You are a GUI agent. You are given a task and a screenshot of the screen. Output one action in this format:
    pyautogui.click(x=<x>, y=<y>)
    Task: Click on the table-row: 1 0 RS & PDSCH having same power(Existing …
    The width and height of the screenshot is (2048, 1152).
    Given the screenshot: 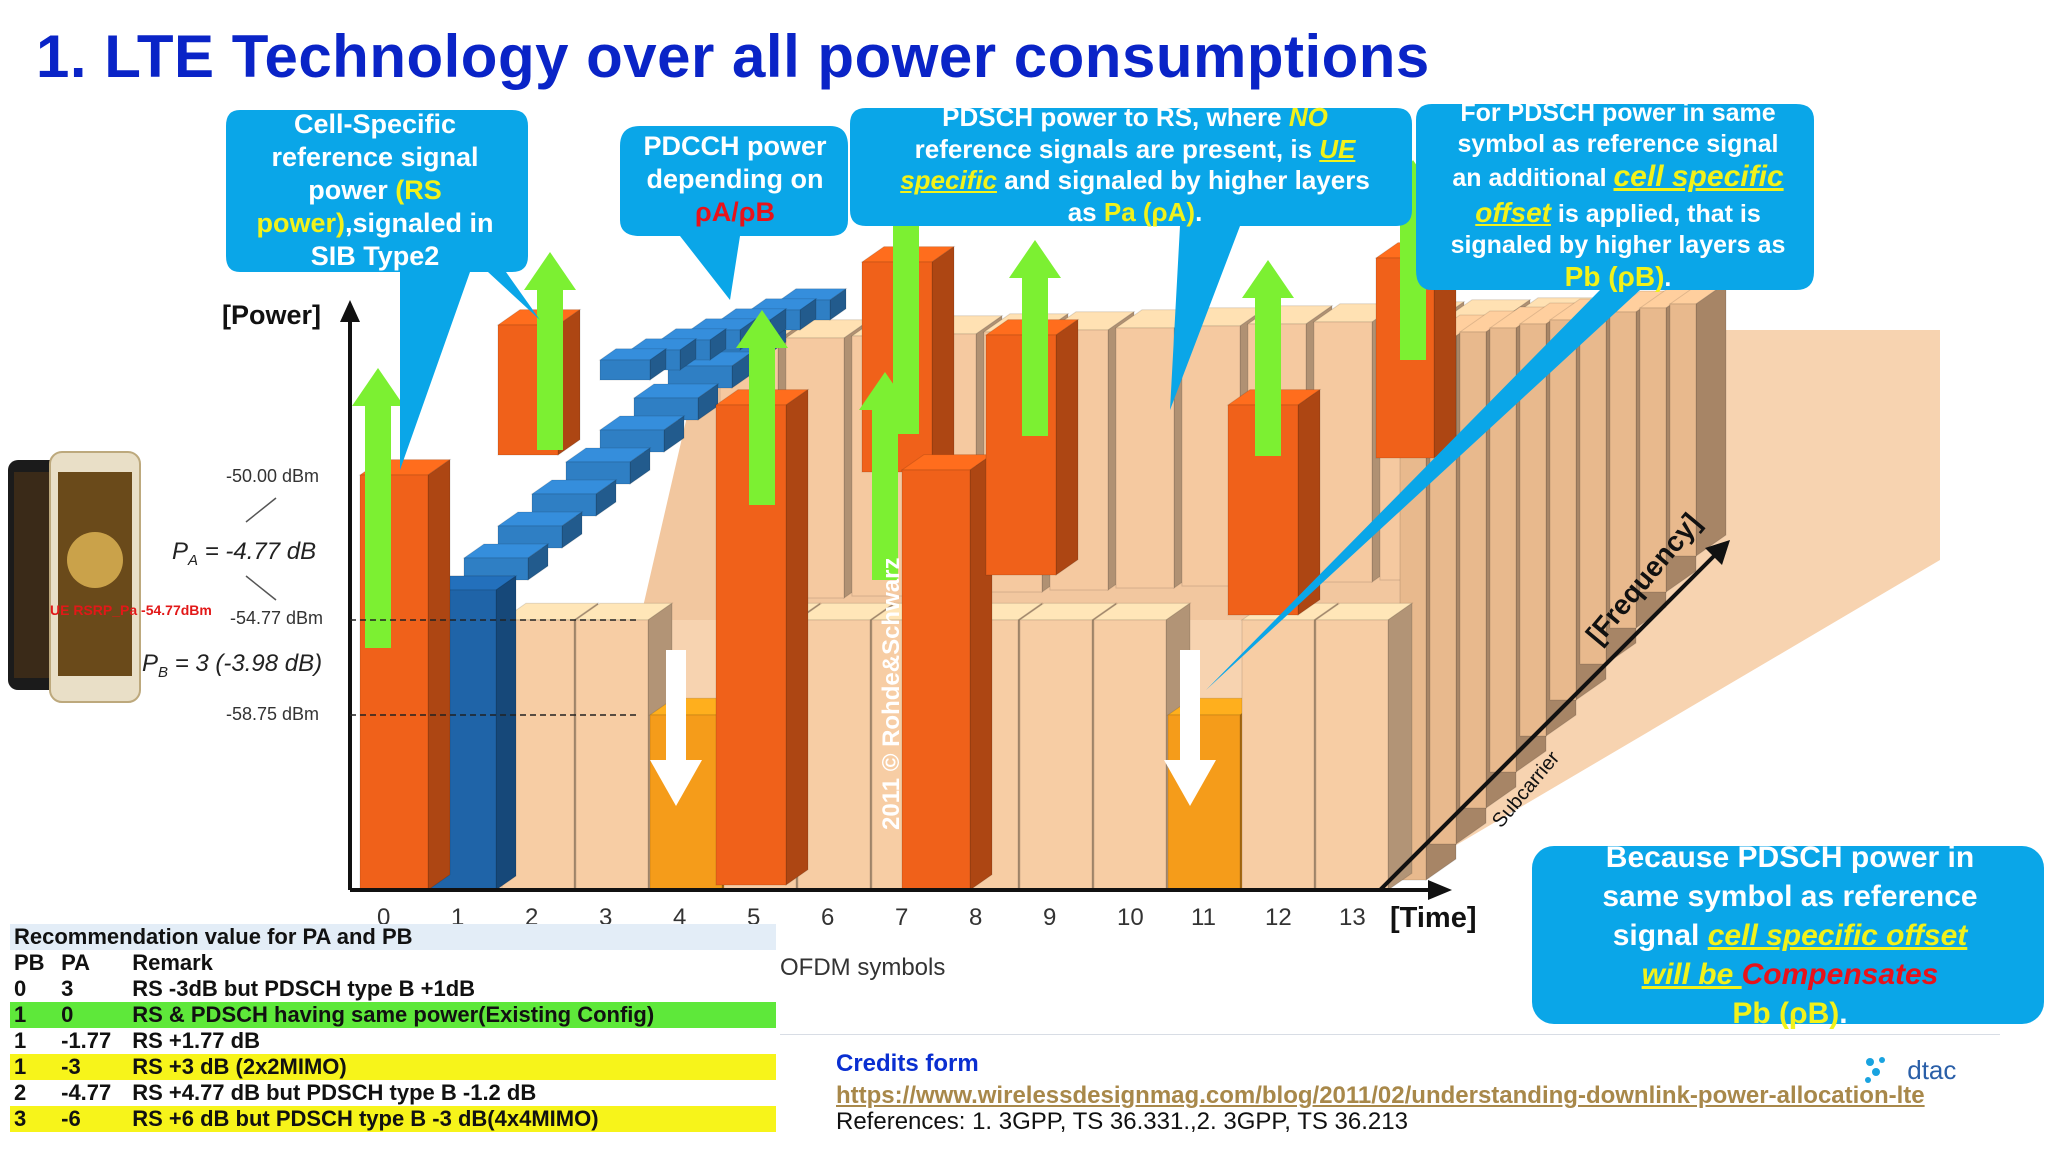 What is the action you would take?
    pyautogui.click(x=393, y=1015)
    